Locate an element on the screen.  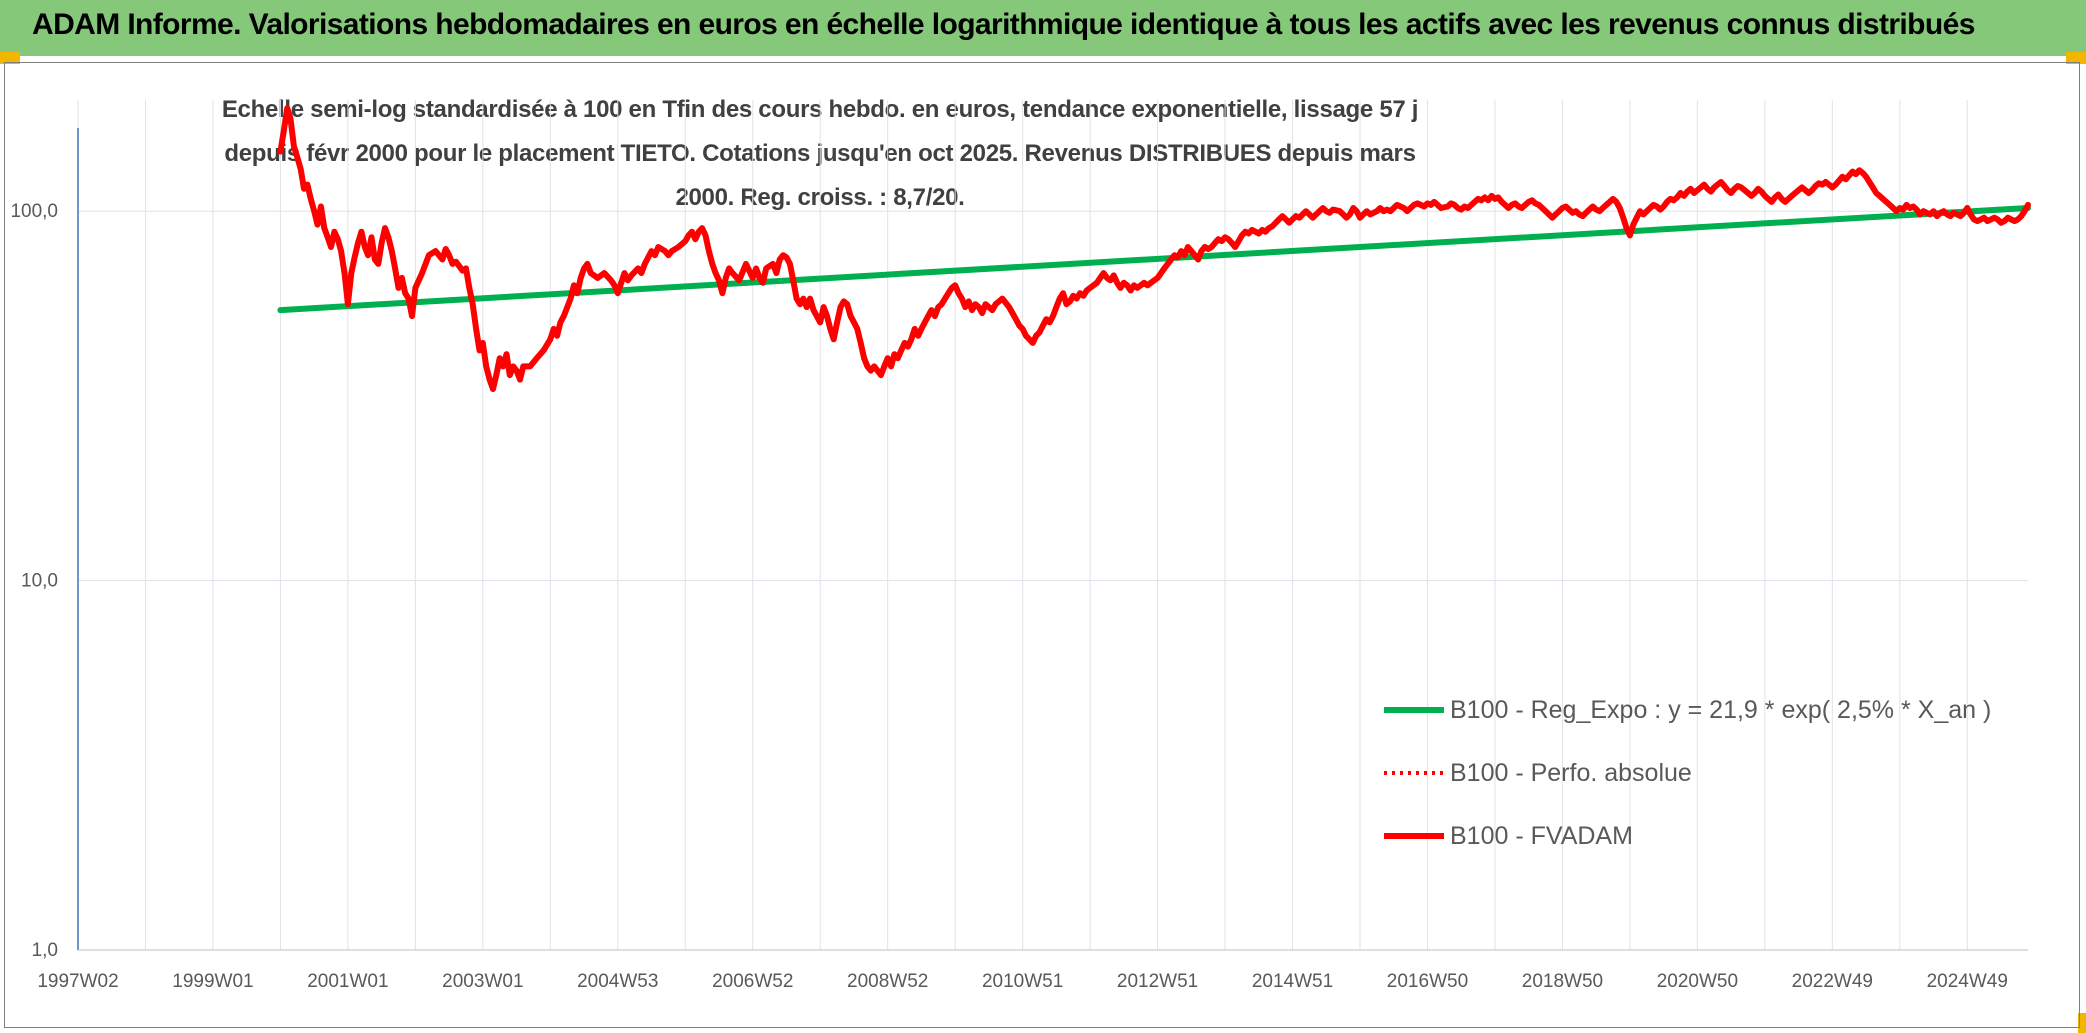
x-tick-label: 2001W01 is located at coordinates (347, 981).